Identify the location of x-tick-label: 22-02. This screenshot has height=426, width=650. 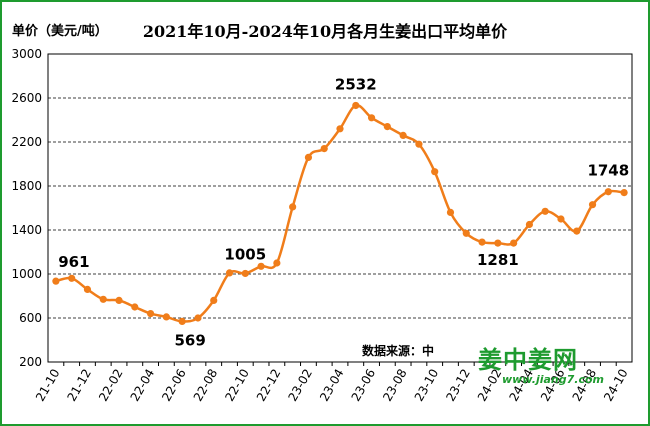
(111, 385).